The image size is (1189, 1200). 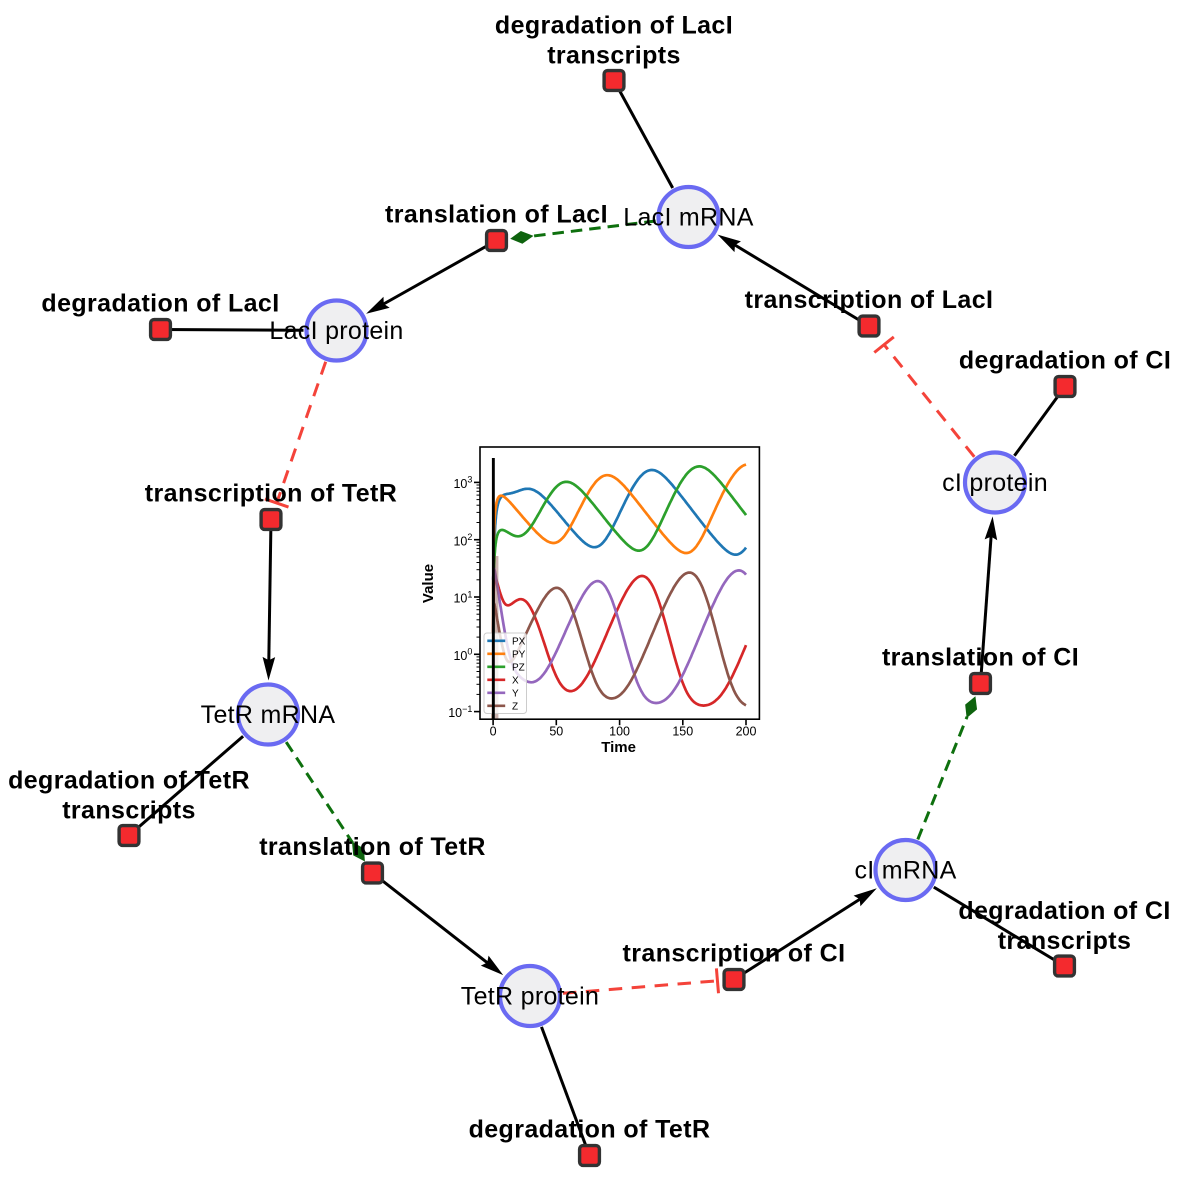 I want to click on svg-text: PX, so click(x=519, y=642).